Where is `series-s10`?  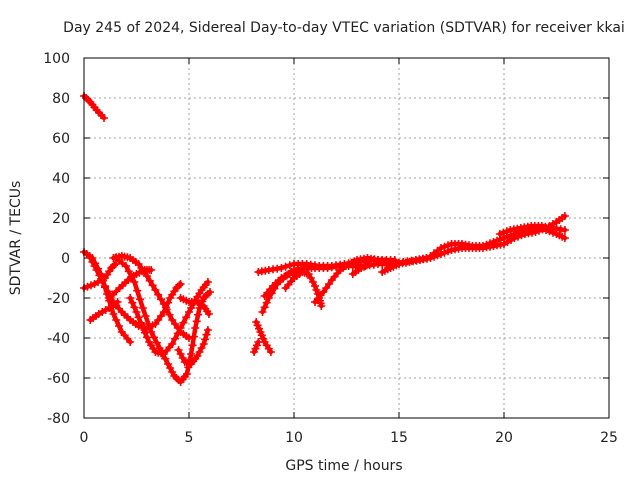 series-s10 is located at coordinates (193, 347).